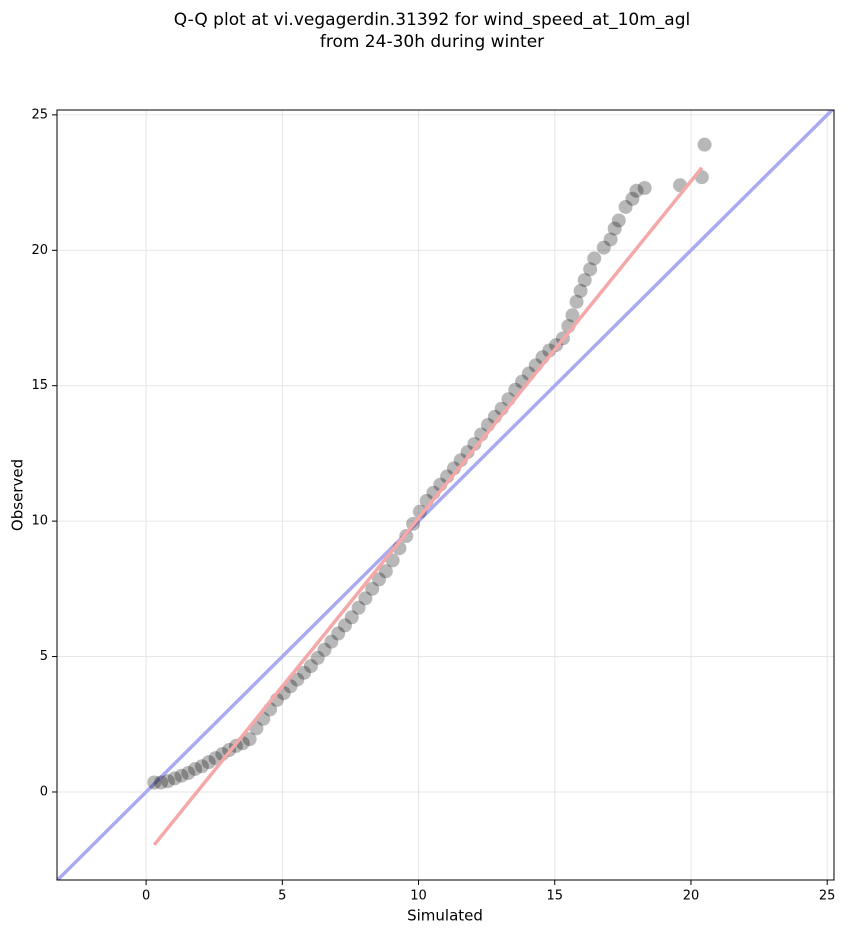 The height and width of the screenshot is (938, 846). I want to click on y-tick-label: 5, so click(44, 656).